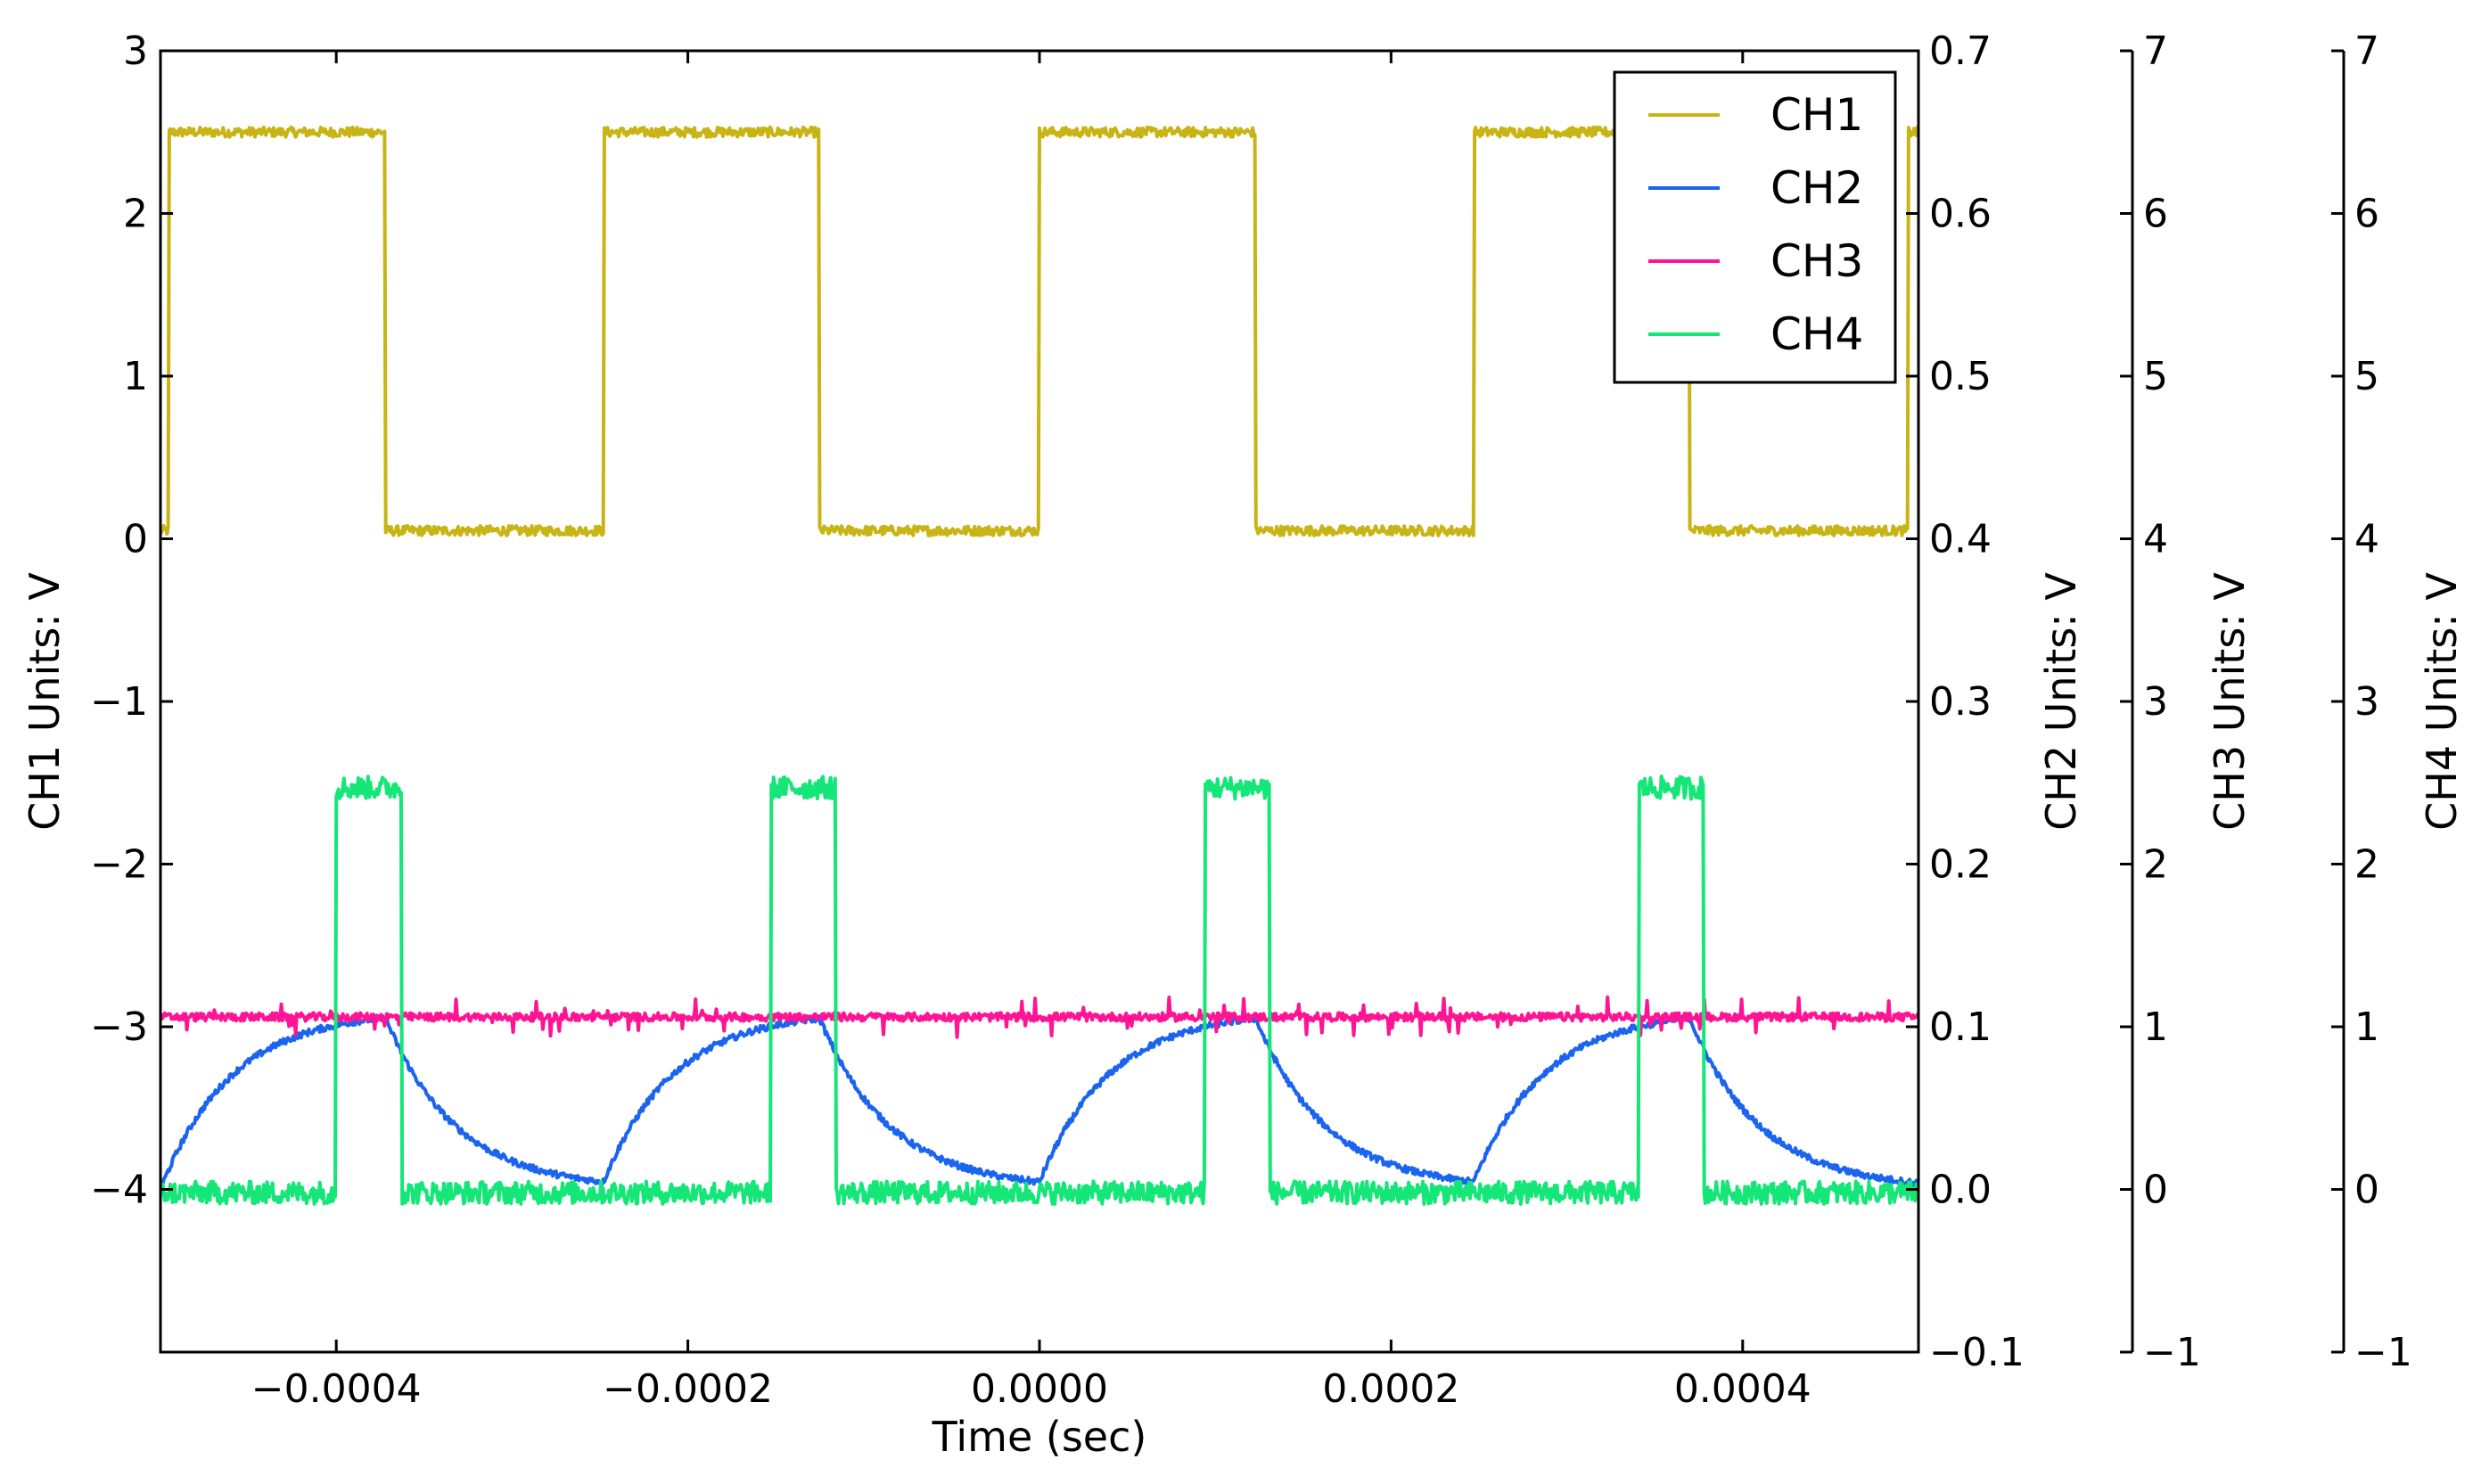 Image resolution: width=2481 pixels, height=1484 pixels. What do you see at coordinates (2366, 1190) in the screenshot?
I see `ch4-tick-label: 0` at bounding box center [2366, 1190].